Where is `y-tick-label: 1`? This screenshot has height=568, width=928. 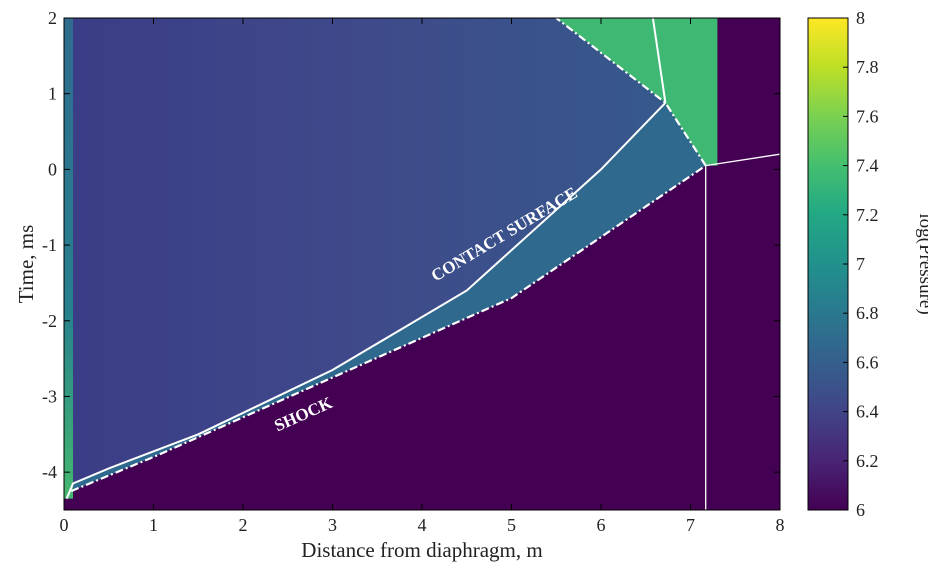 y-tick-label: 1 is located at coordinates (52, 94).